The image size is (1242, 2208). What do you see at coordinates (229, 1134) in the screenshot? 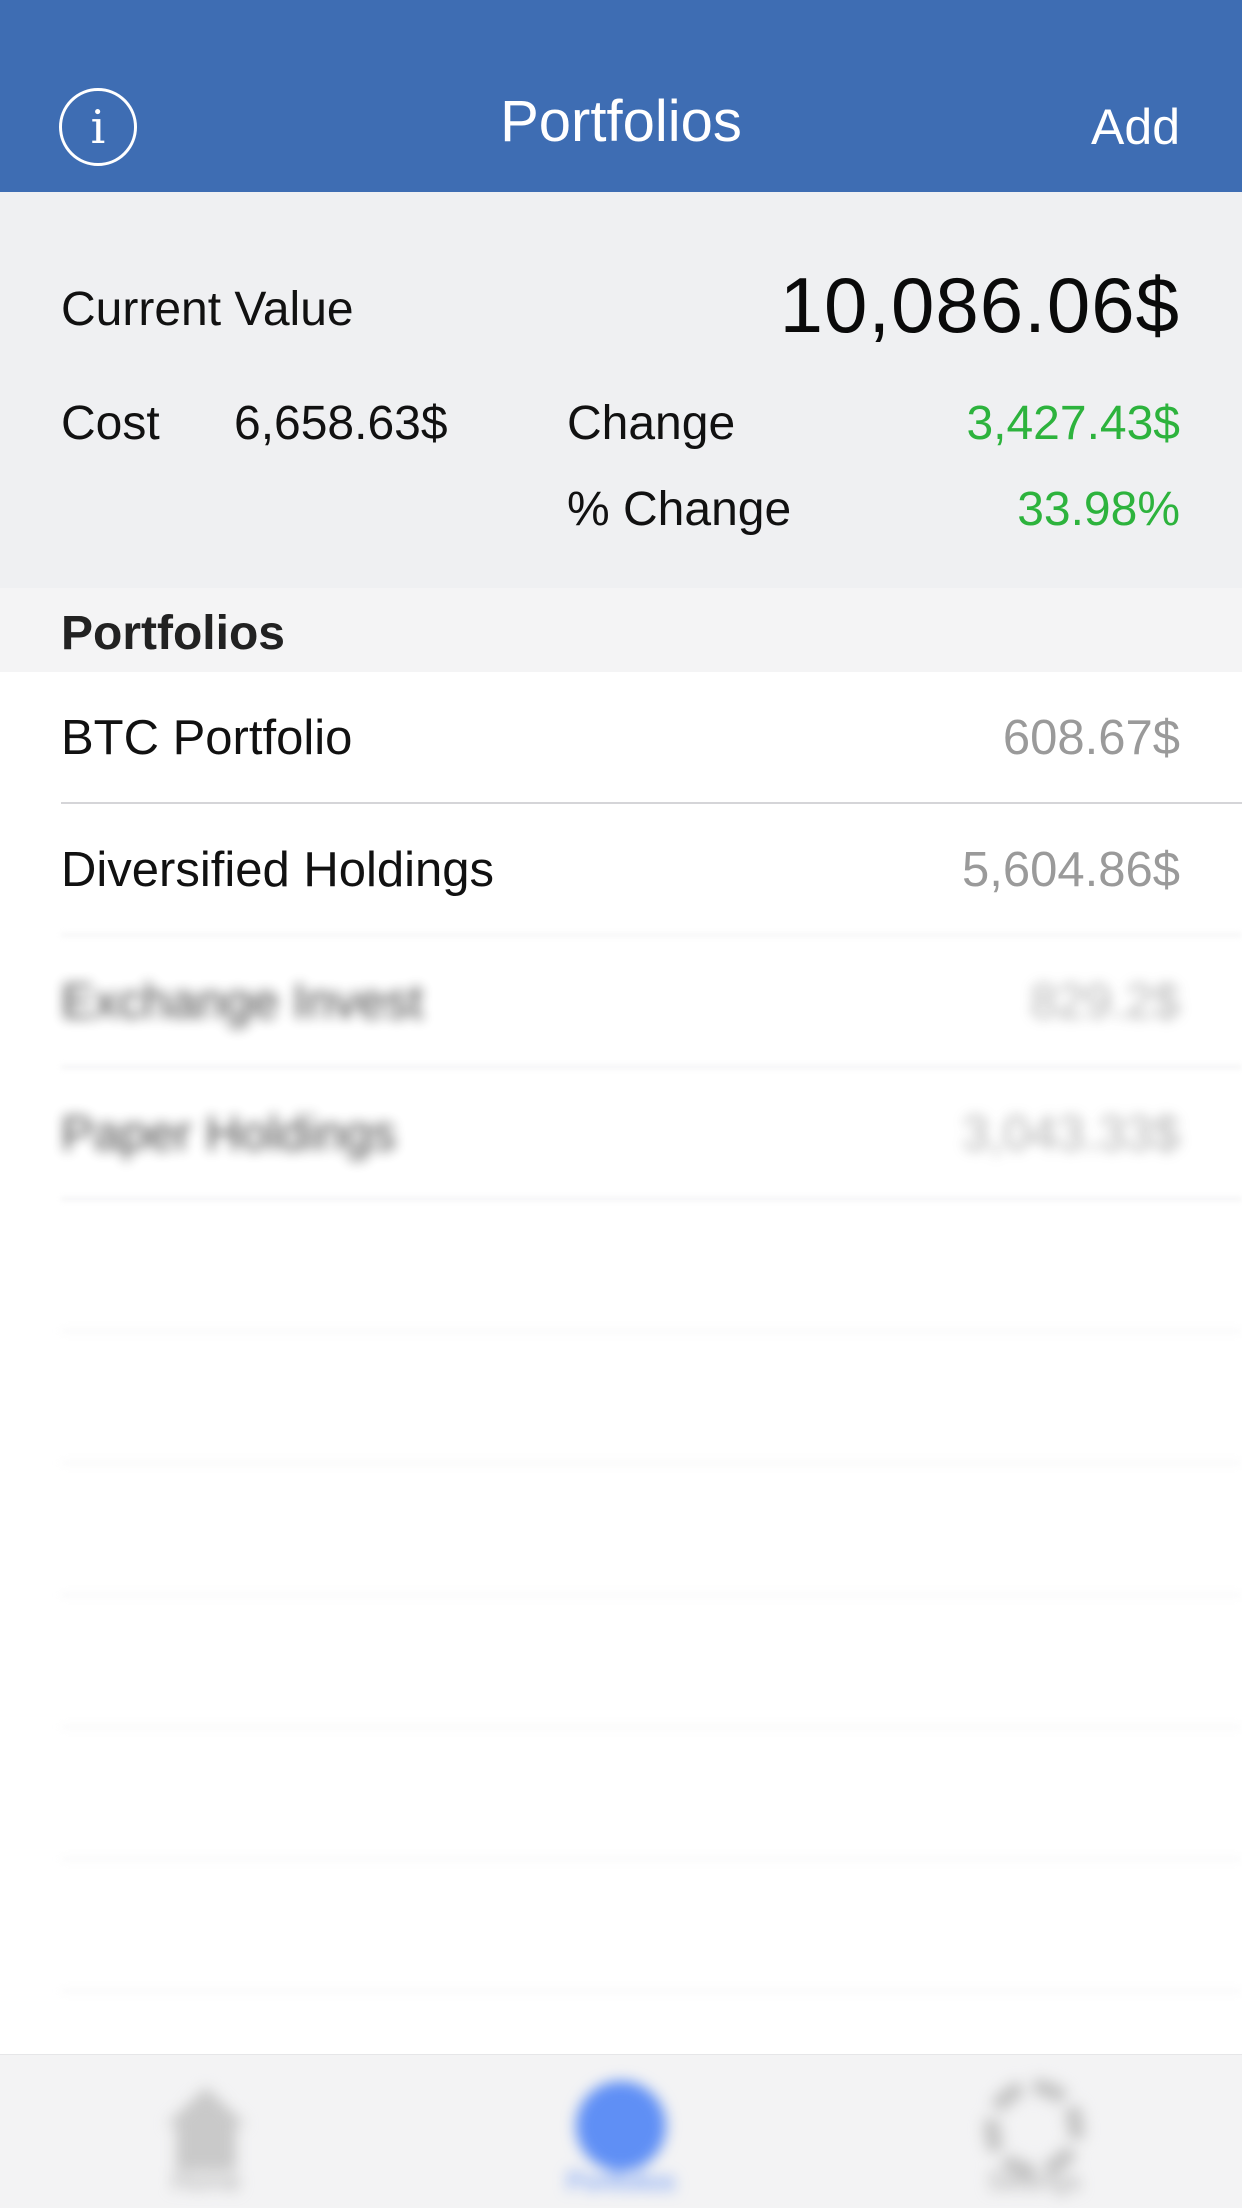
I see `portfolio-name: Paper Holdings` at bounding box center [229, 1134].